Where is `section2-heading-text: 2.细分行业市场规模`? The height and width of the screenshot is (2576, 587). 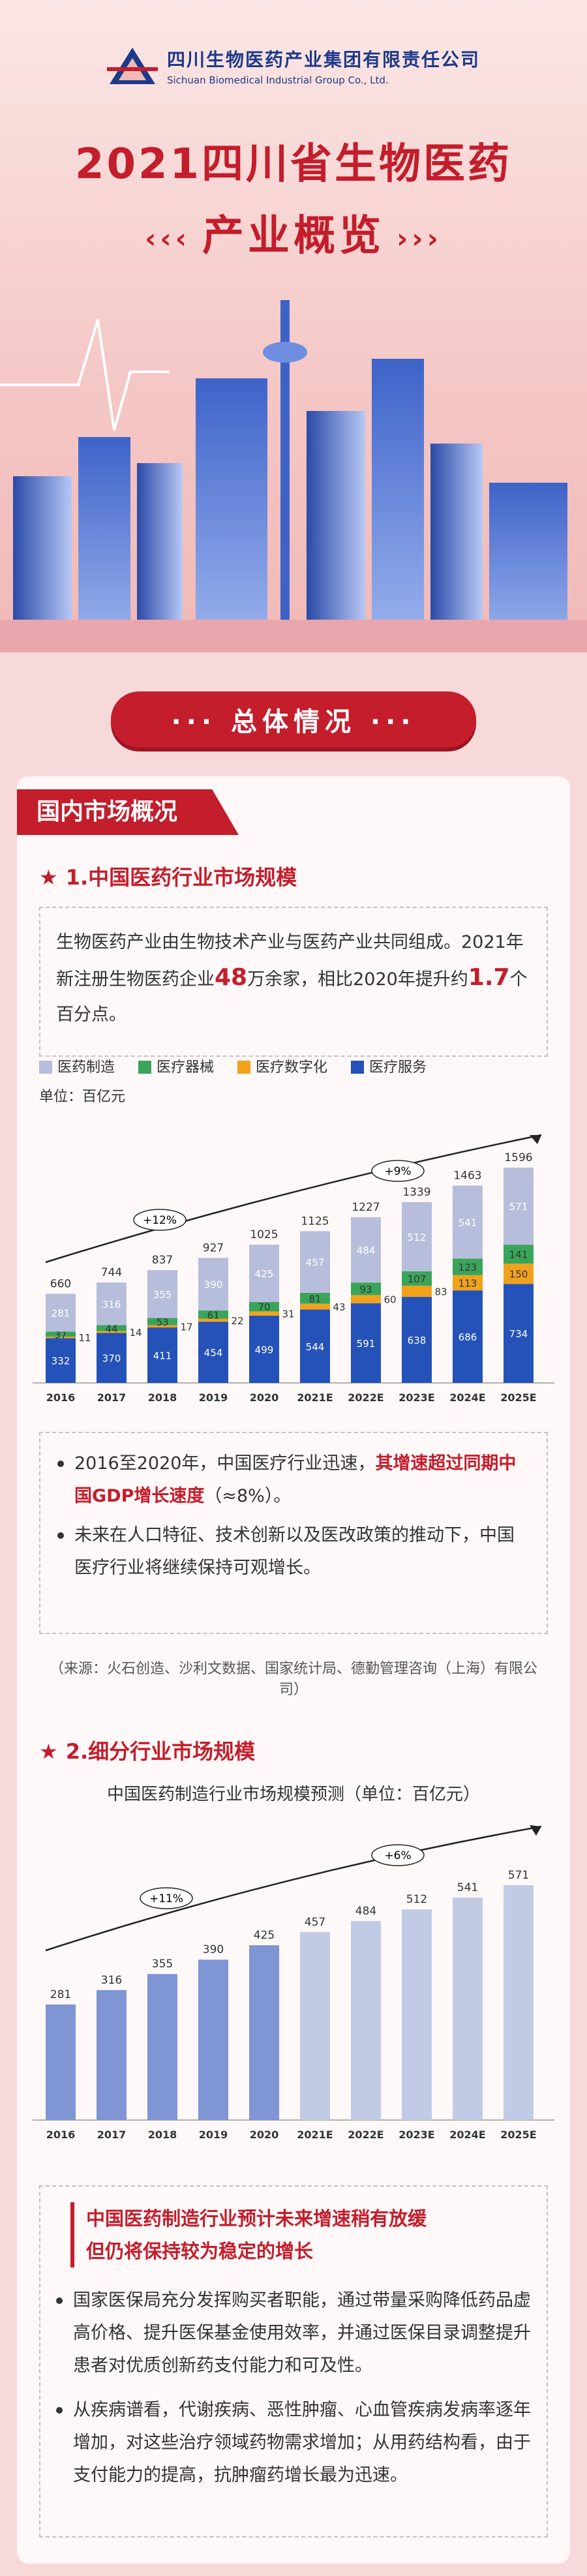 section2-heading-text: 2.细分行业市场规模 is located at coordinates (160, 1751).